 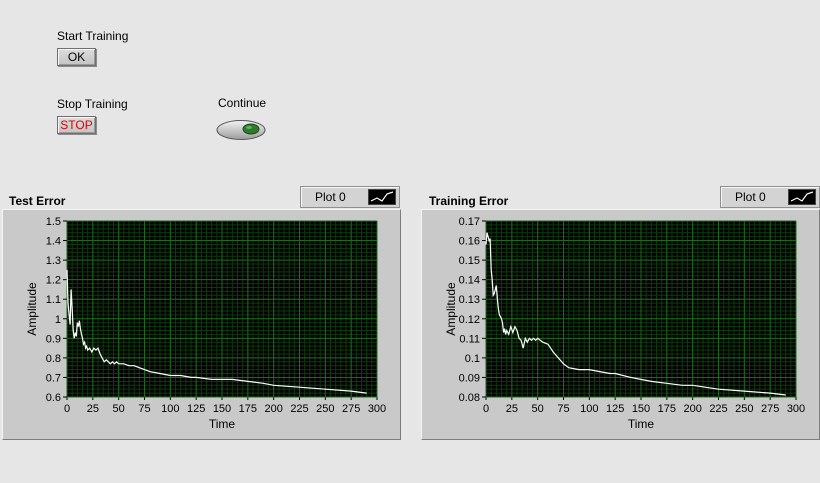 I want to click on y-tick-label: 0.6, so click(x=53, y=398).